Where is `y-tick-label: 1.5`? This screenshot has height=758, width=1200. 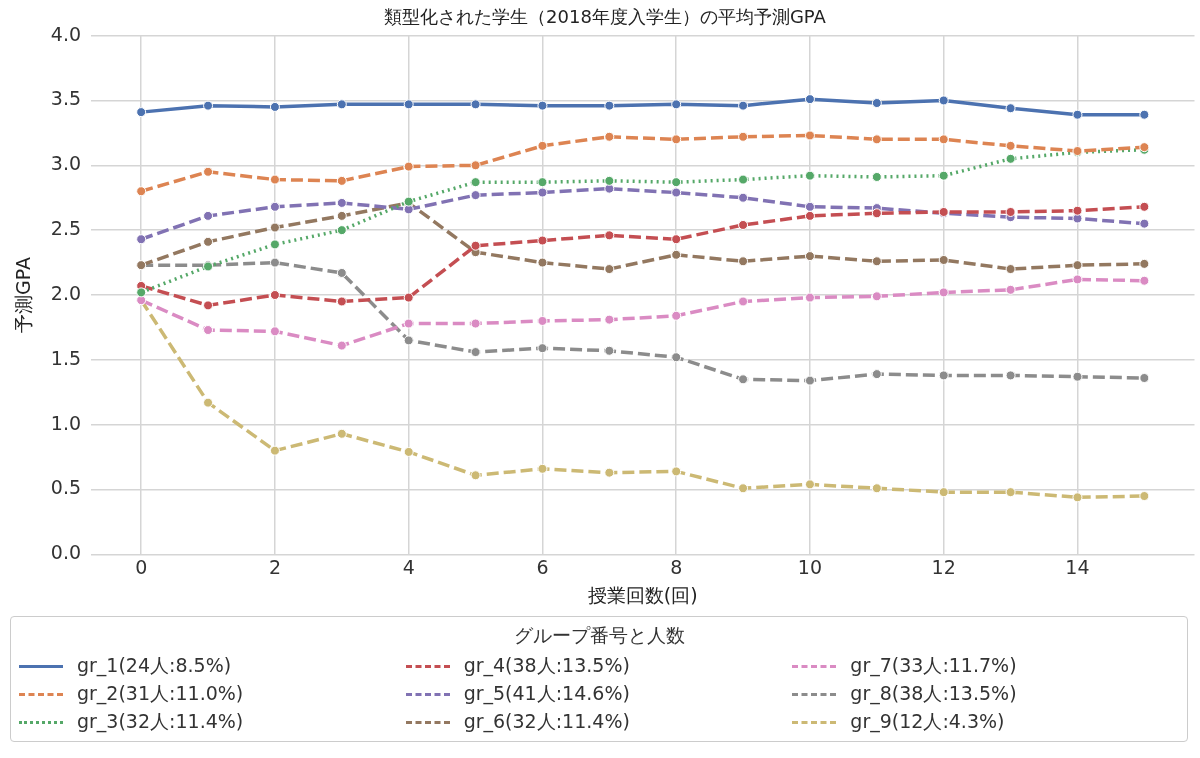
y-tick-label: 1.5 is located at coordinates (66, 357).